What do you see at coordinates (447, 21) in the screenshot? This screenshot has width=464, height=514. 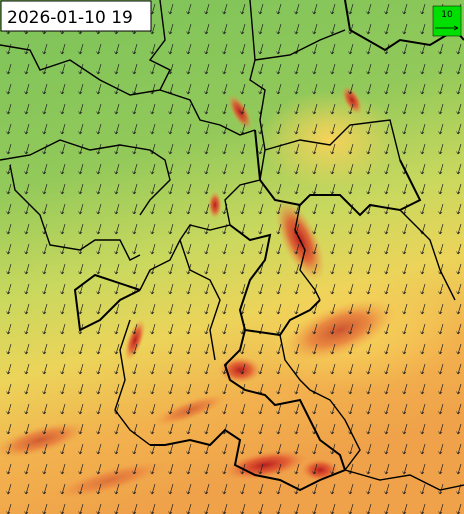 I see `legend-box` at bounding box center [447, 21].